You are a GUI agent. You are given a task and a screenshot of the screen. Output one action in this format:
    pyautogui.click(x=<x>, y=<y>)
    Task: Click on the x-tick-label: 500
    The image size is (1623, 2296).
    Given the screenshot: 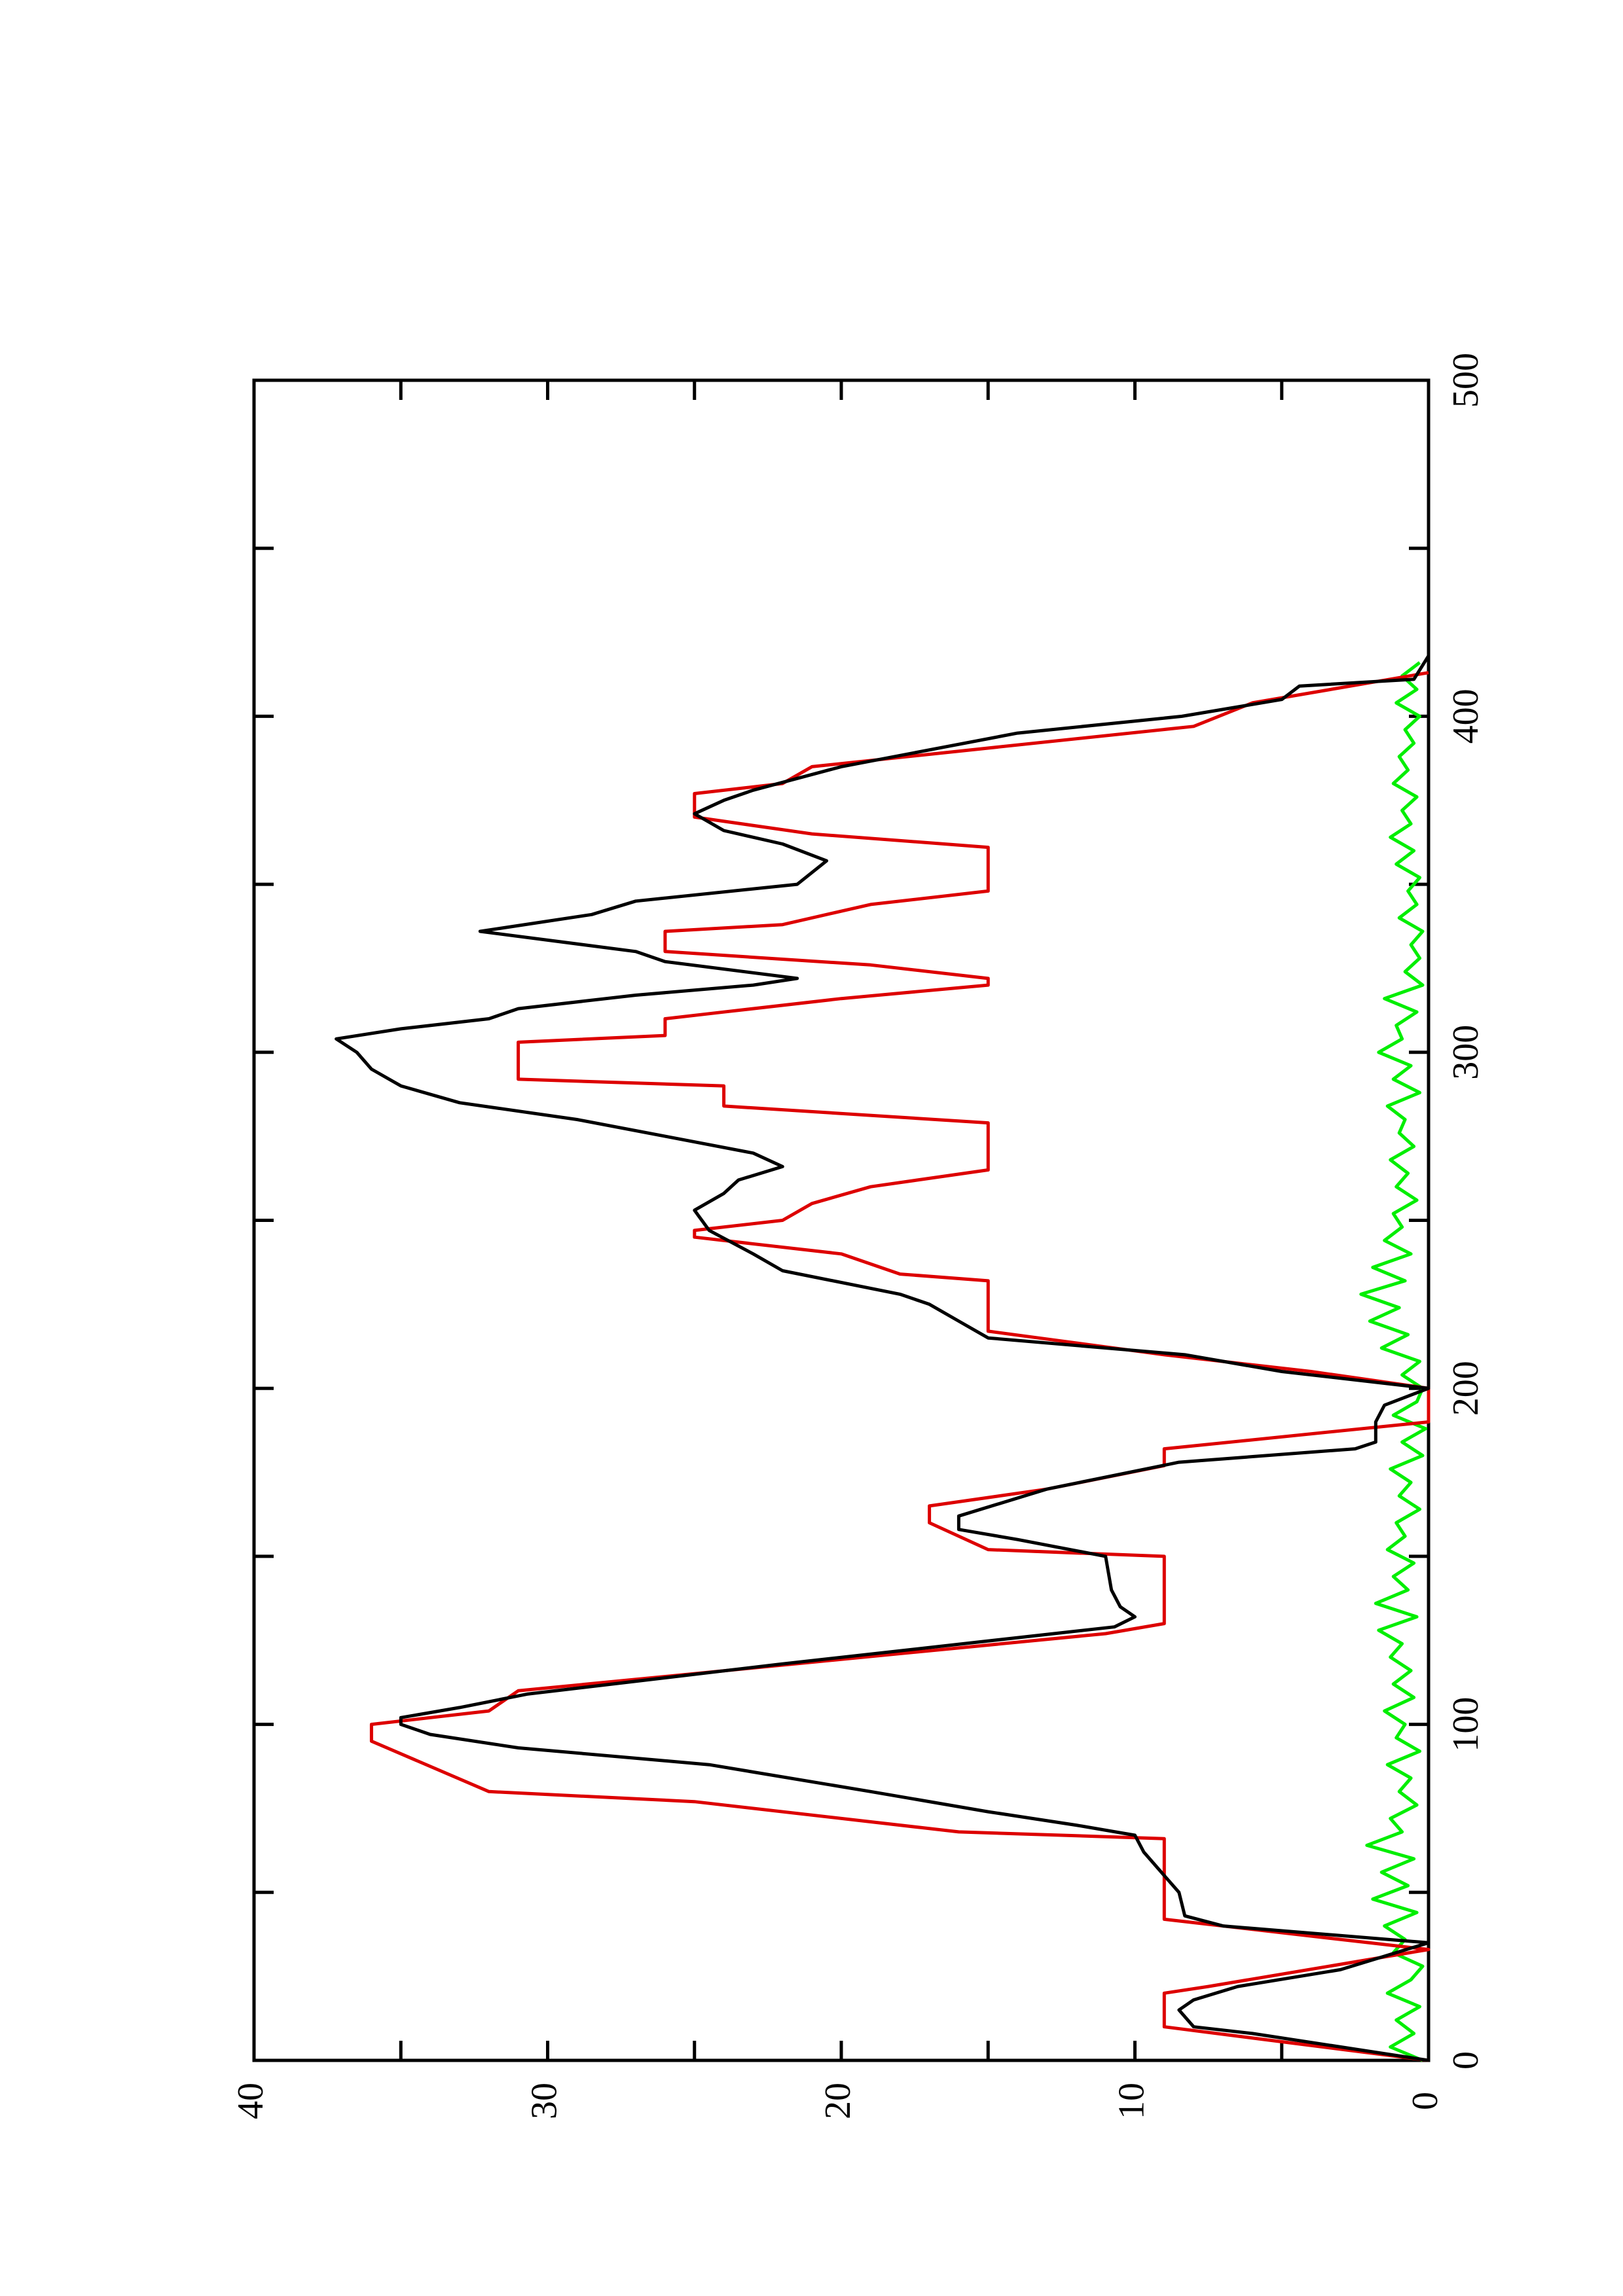 What is the action you would take?
    pyautogui.click(x=1466, y=380)
    